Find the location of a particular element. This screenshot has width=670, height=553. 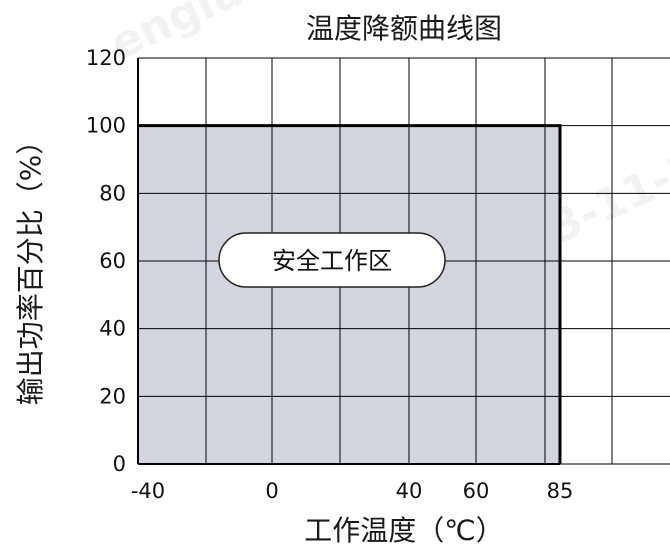

y-tick-label: 60 is located at coordinates (112, 261).